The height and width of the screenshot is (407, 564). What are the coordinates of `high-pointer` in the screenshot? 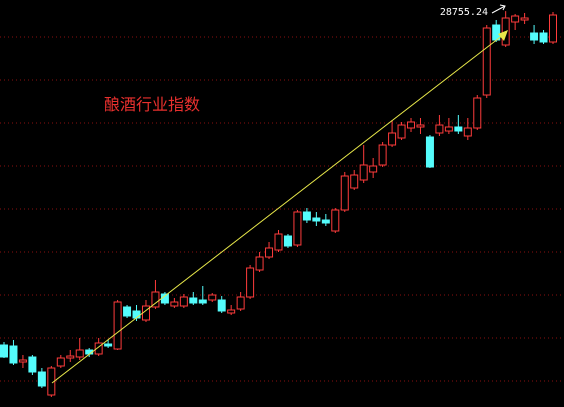 It's located at (498, 9).